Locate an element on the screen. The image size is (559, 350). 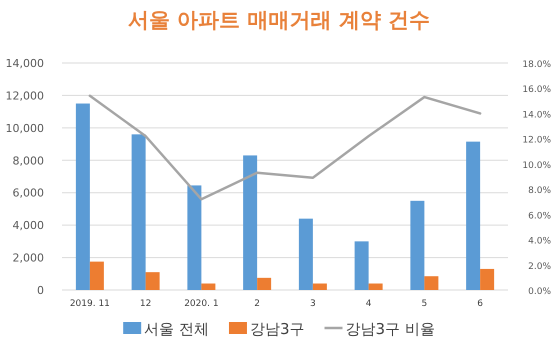
x-tick-label: 2 is located at coordinates (257, 304).